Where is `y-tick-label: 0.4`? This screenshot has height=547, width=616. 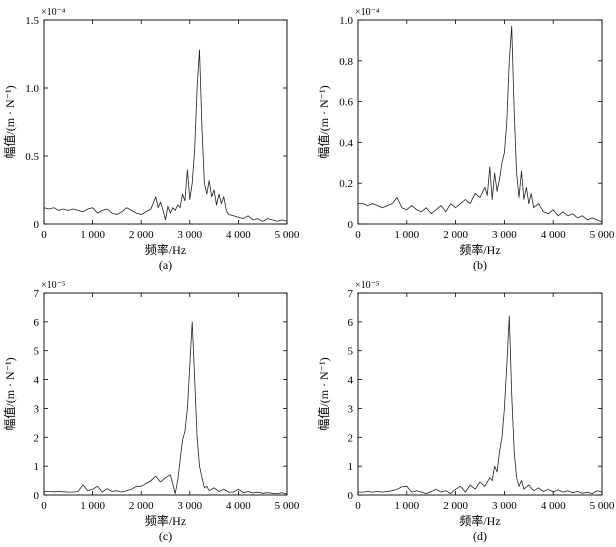
y-tick-label: 0.4 is located at coordinates (346, 143).